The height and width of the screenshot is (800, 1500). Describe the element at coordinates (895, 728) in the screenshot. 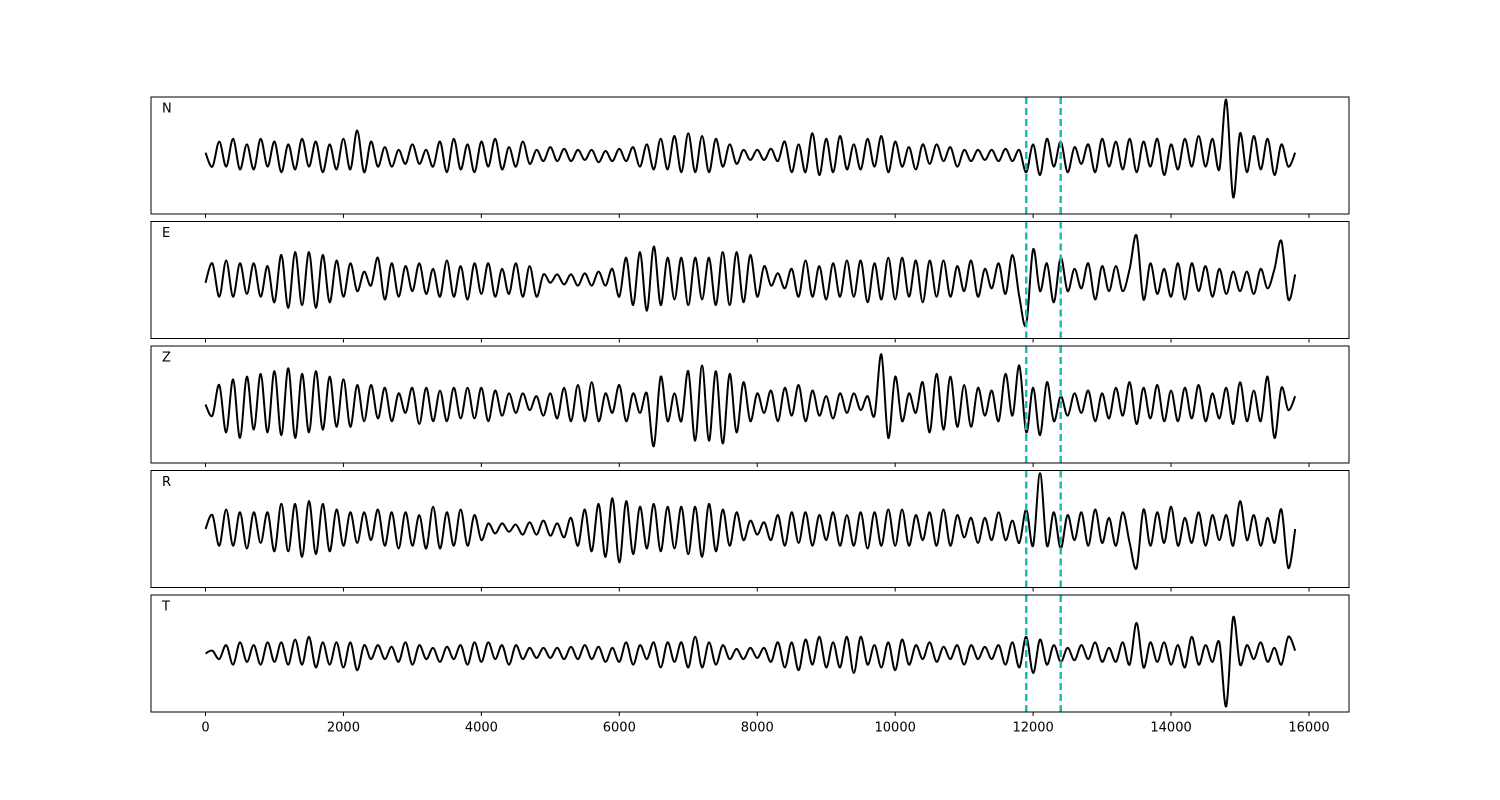

I see `x-tick-label: 10000` at that location.